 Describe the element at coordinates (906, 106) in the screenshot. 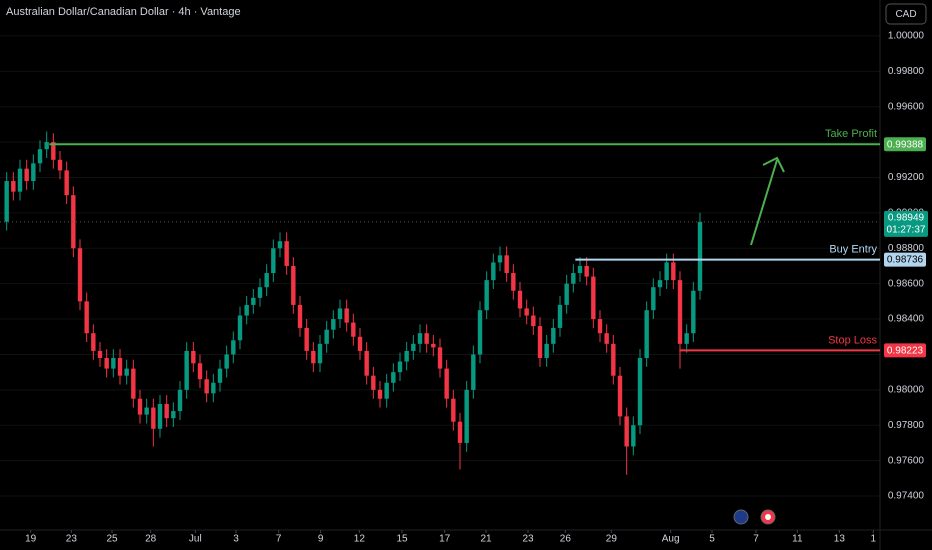

I see `y-tick-label: 0.99600` at that location.